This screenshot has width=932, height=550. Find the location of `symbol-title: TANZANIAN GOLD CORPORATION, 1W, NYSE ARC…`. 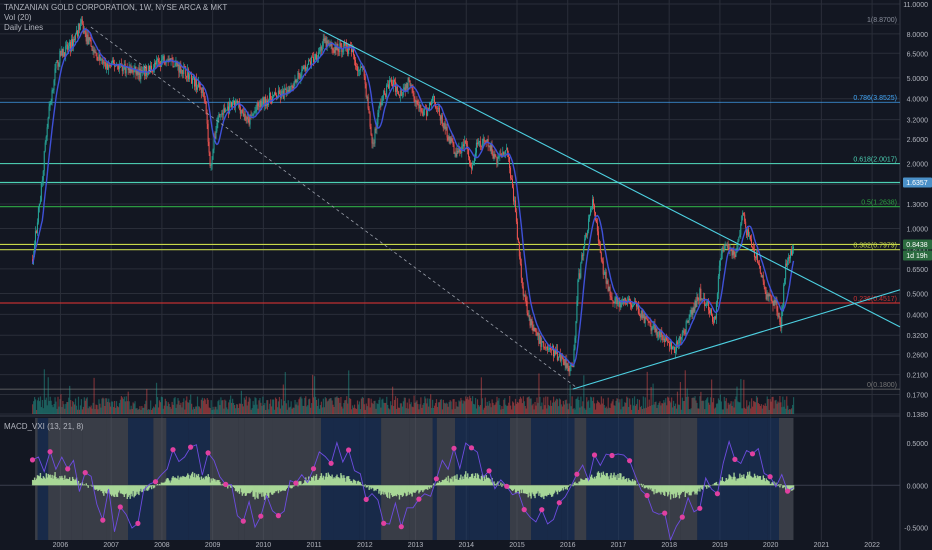

symbol-title: TANZANIAN GOLD CORPORATION, 1W, NYSE ARC… is located at coordinates (116, 7).